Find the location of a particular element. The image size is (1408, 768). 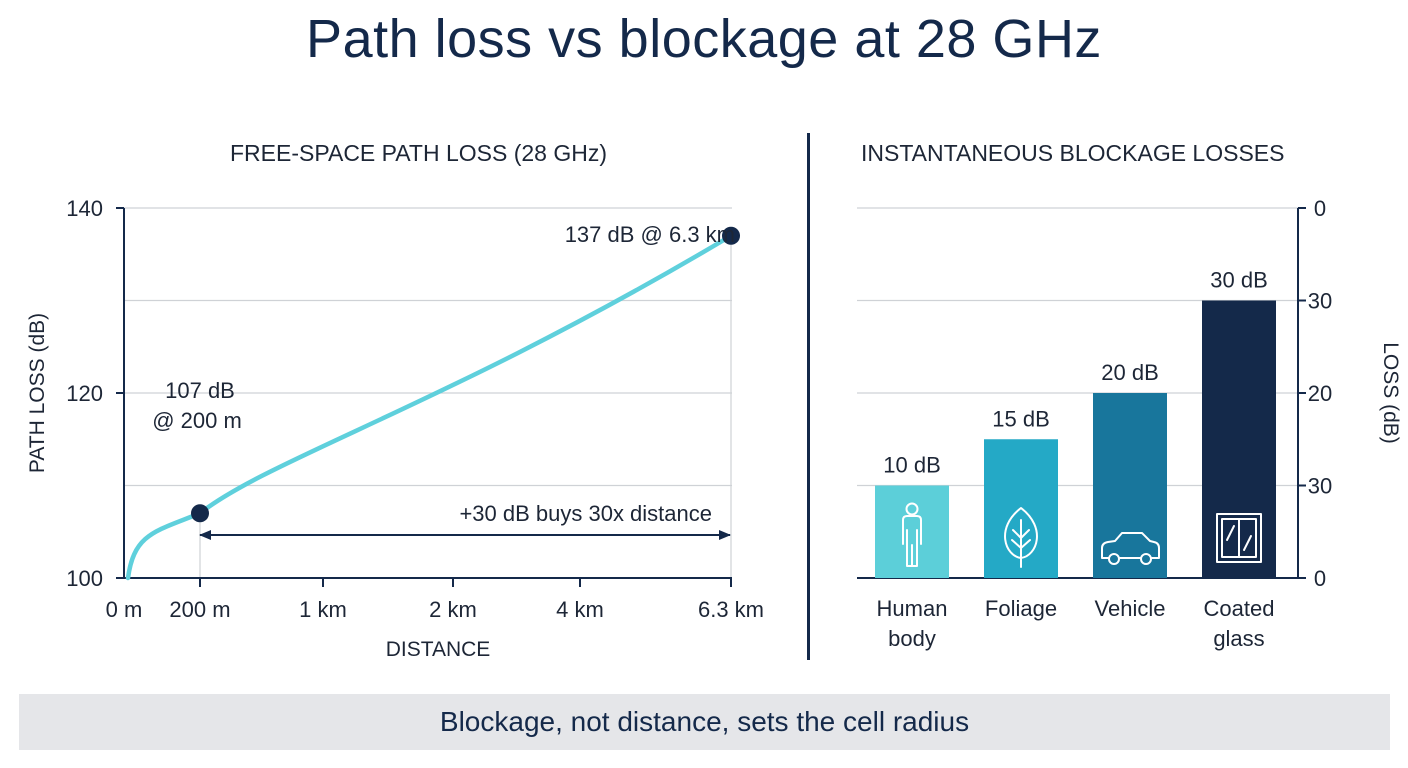

car-icon is located at coordinates (1130, 548).